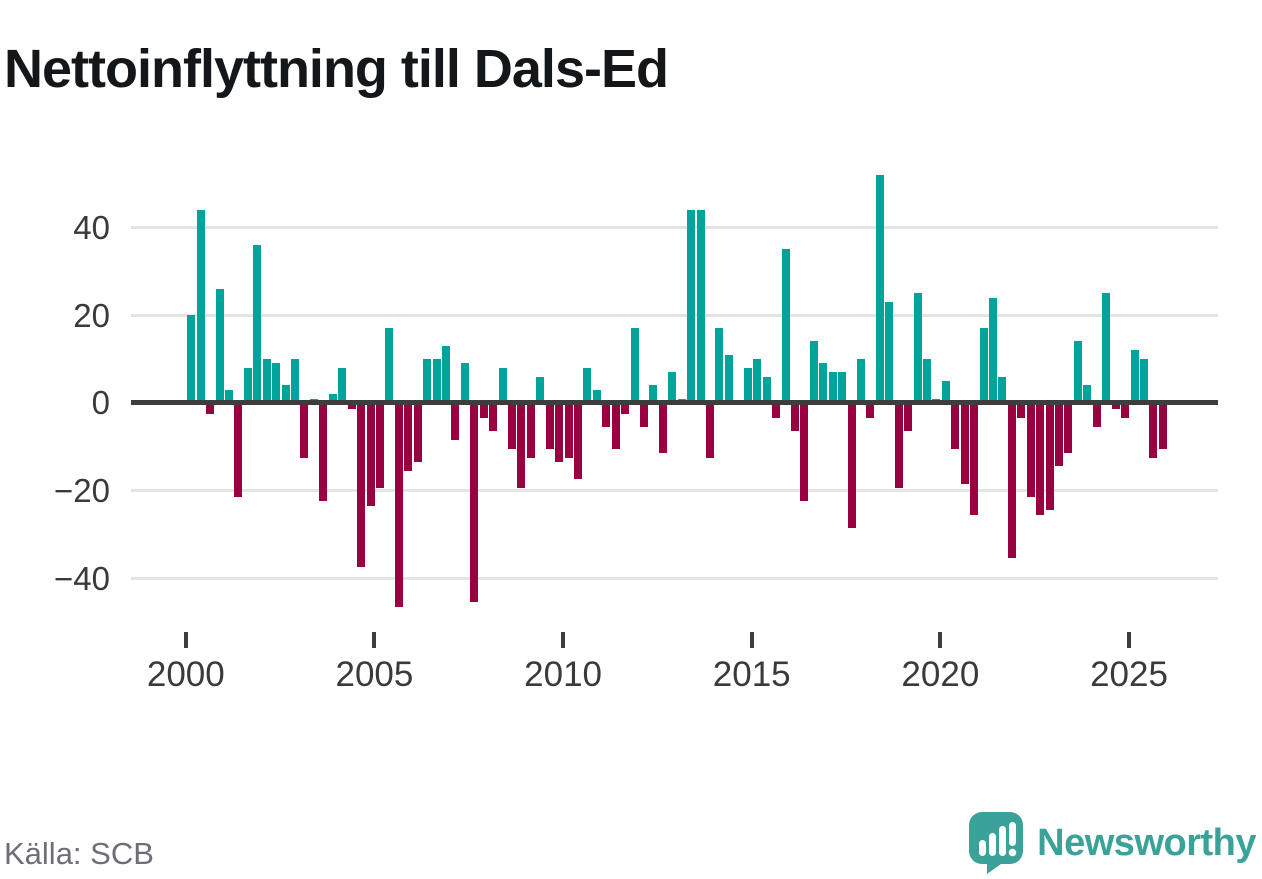 The width and height of the screenshot is (1262, 879). I want to click on y-axis-tick-label: −40, so click(82, 578).